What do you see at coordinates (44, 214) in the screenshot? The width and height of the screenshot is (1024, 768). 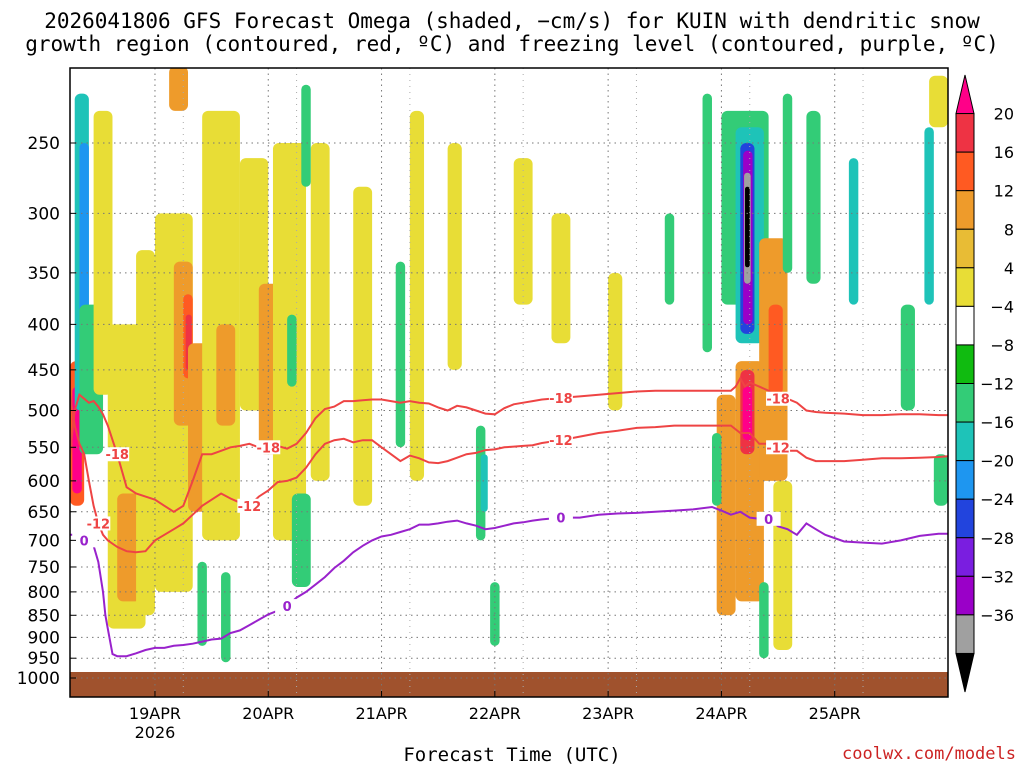 I see `y-tick-label: 300` at bounding box center [44, 214].